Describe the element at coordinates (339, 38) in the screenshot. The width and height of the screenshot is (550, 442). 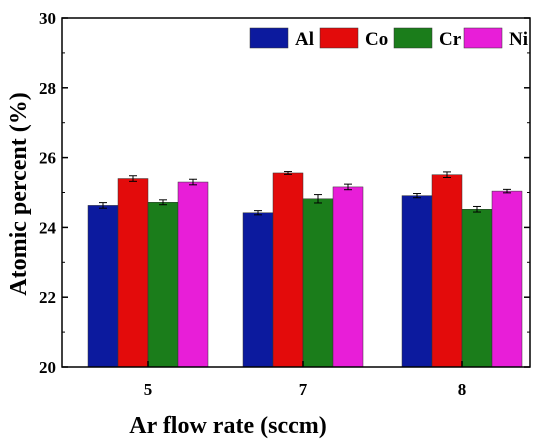
I see `legend-swatch-co` at that location.